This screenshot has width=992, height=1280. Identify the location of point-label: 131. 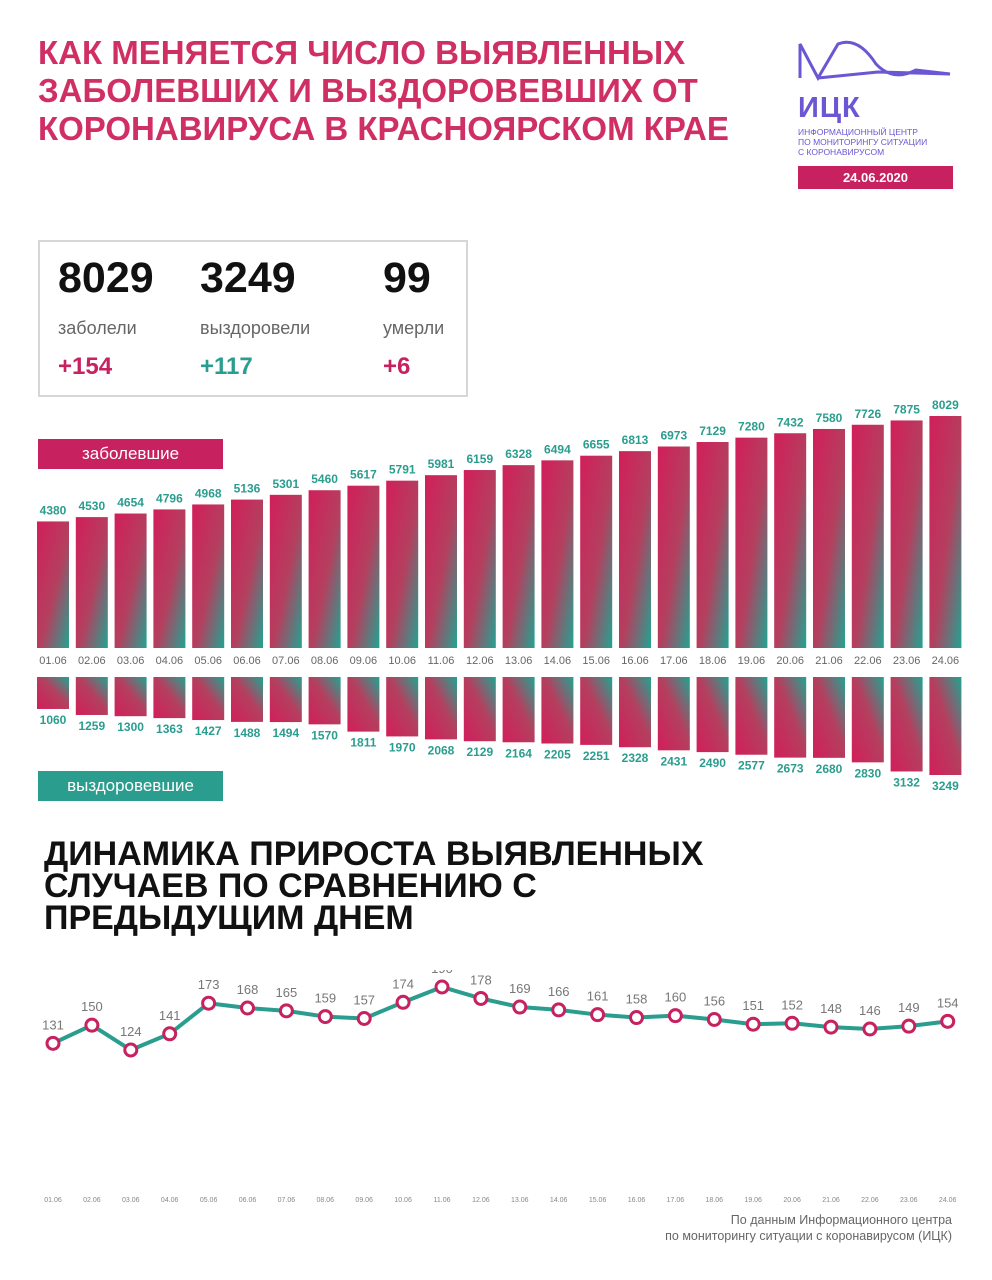
(53, 1024).